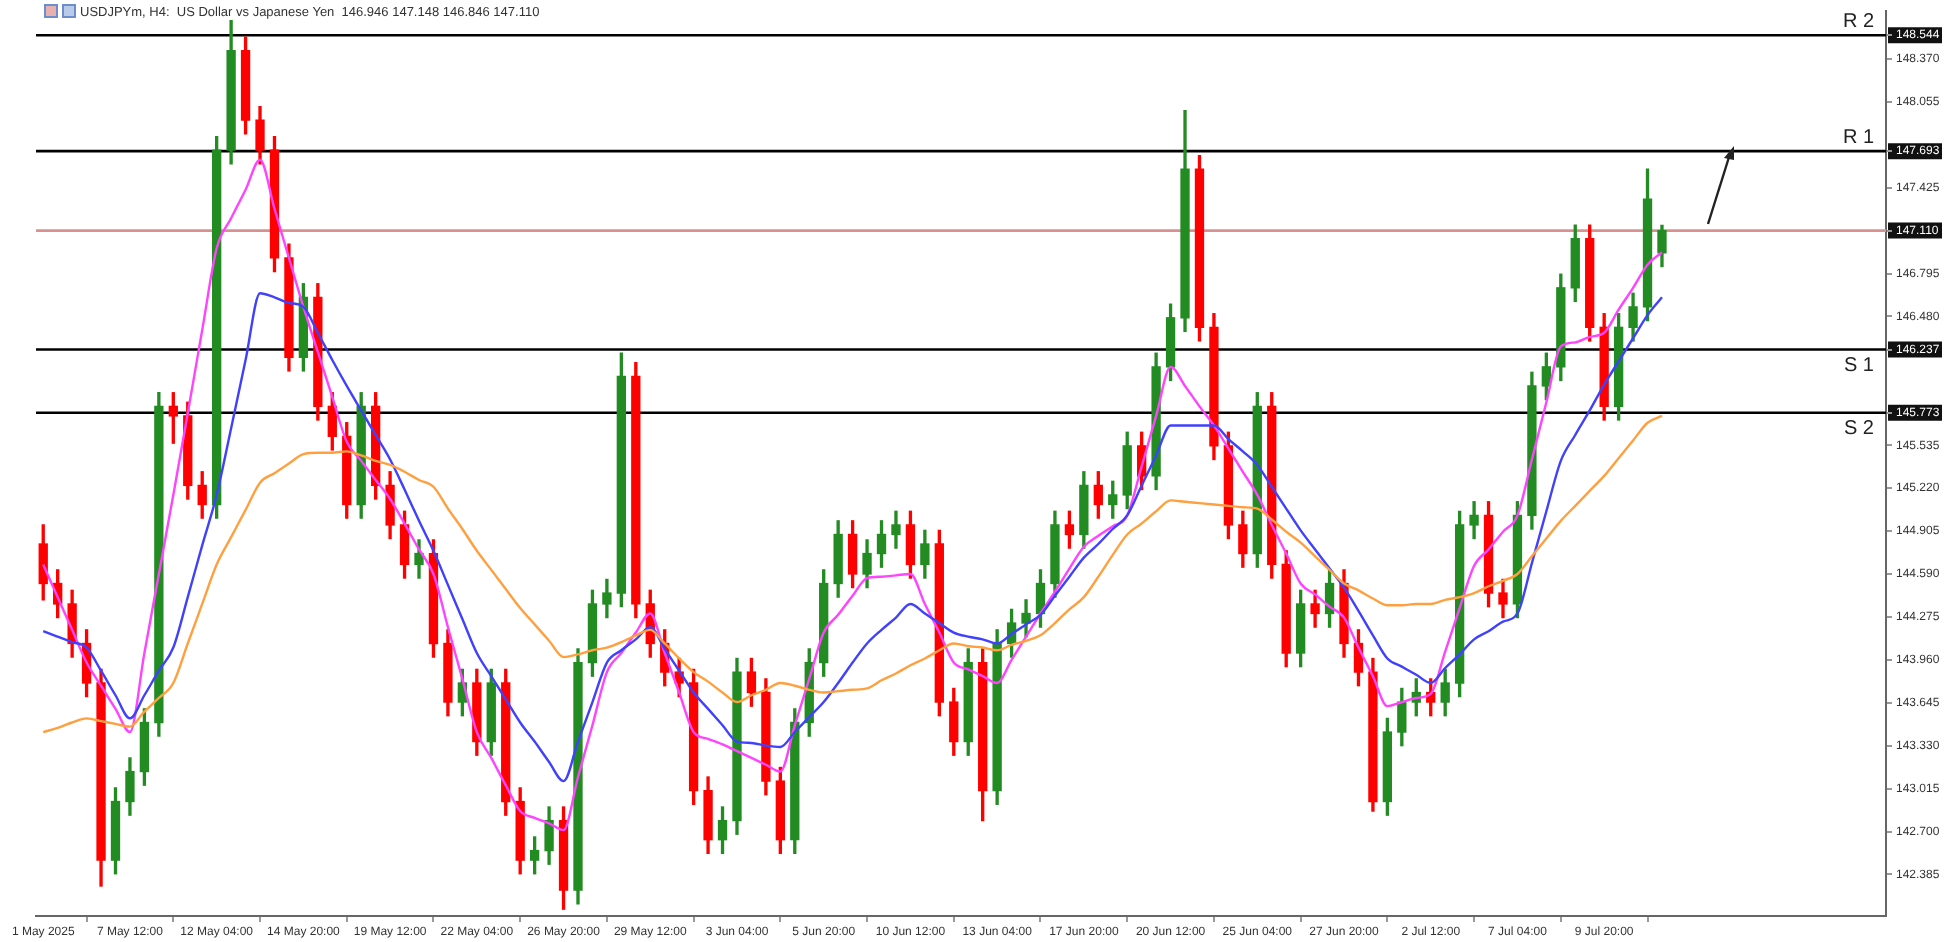  What do you see at coordinates (1859, 429) in the screenshot?
I see `ref-line-label: S 2` at bounding box center [1859, 429].